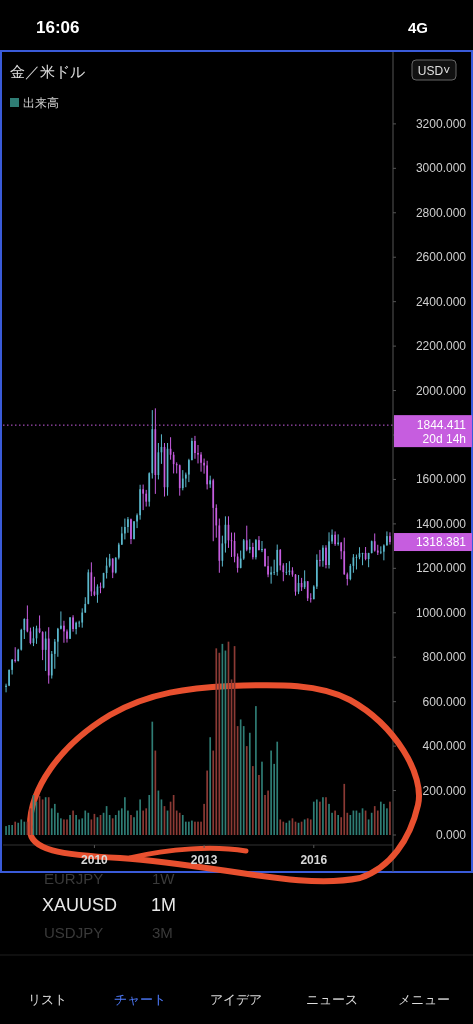  Describe the element at coordinates (236, 999) in the screenshot. I see `text: アイデア` at that location.